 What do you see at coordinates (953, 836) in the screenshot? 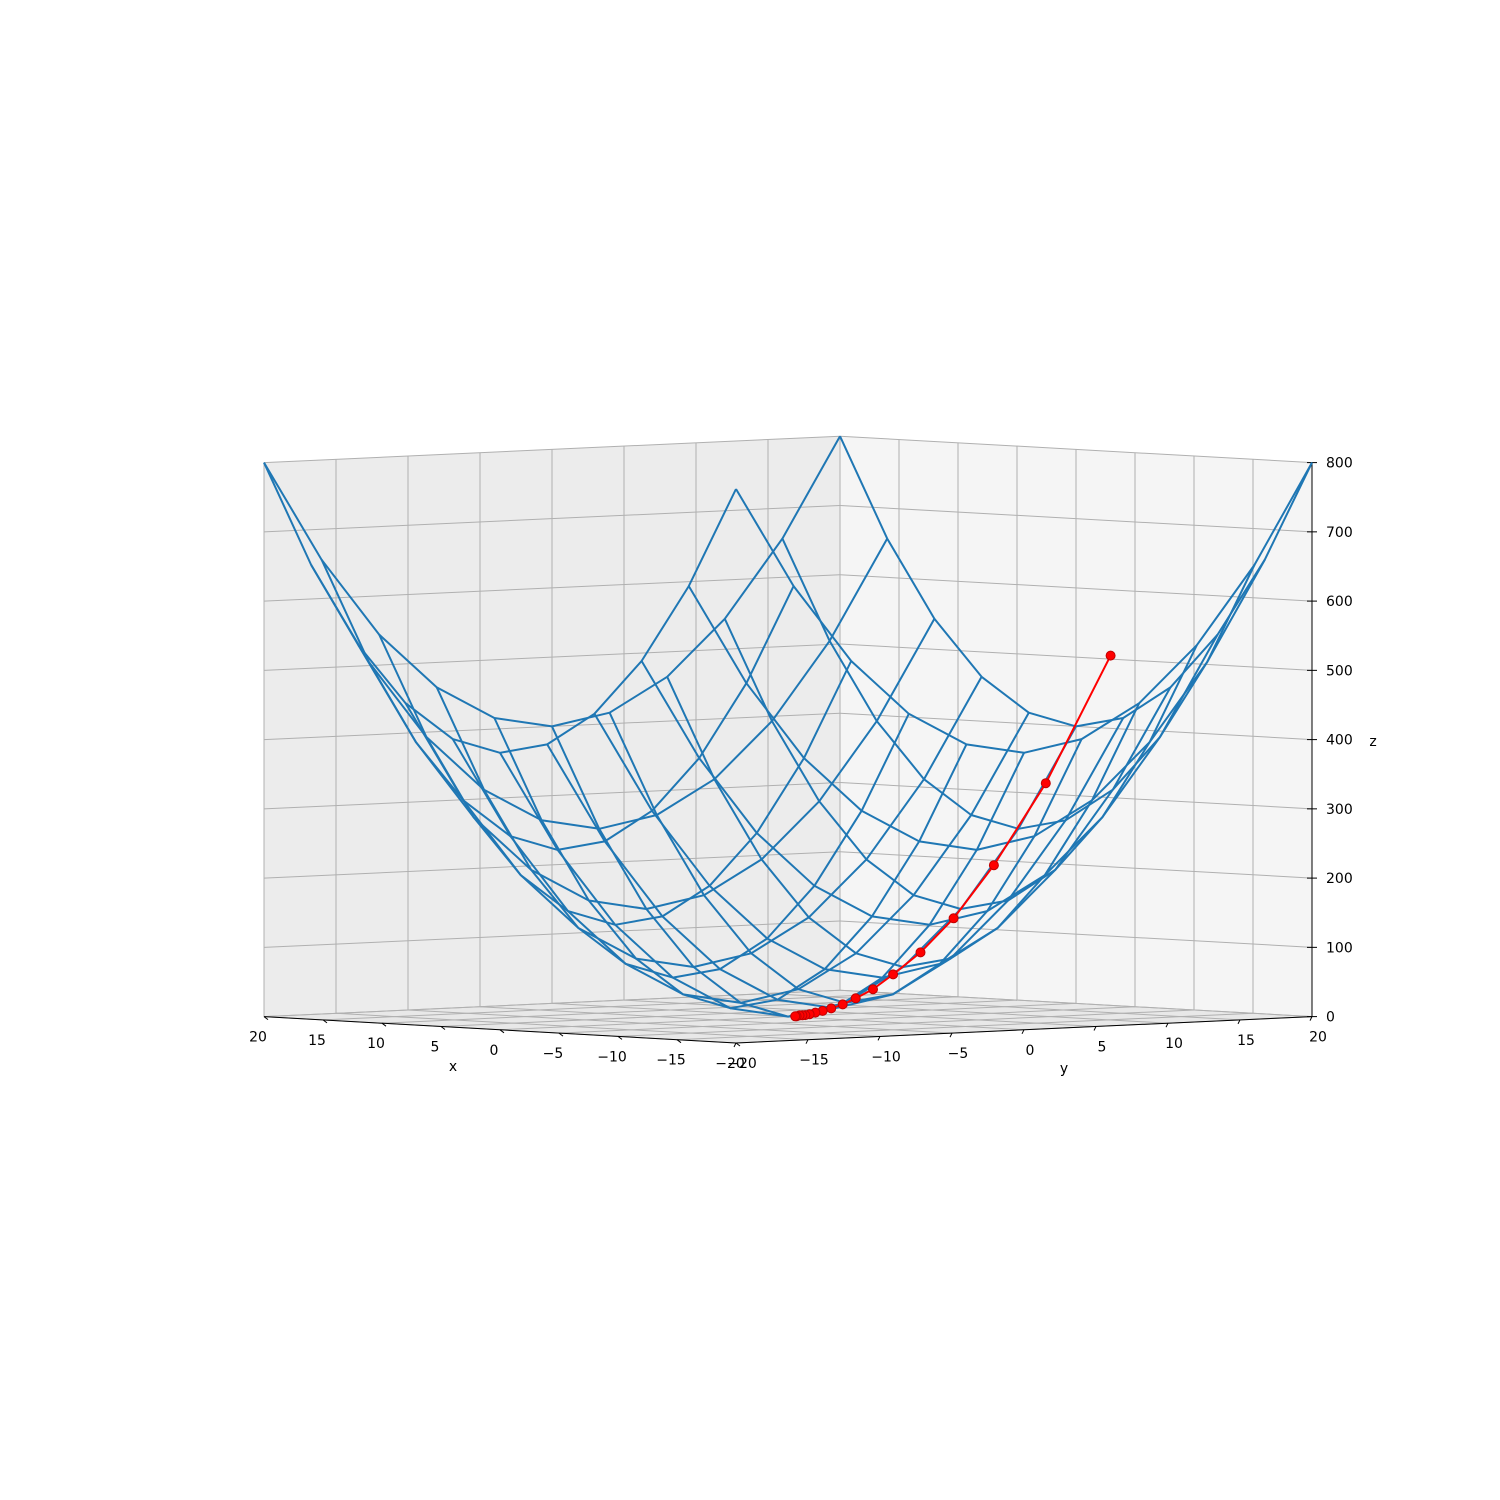
I see `descent-path` at bounding box center [953, 836].